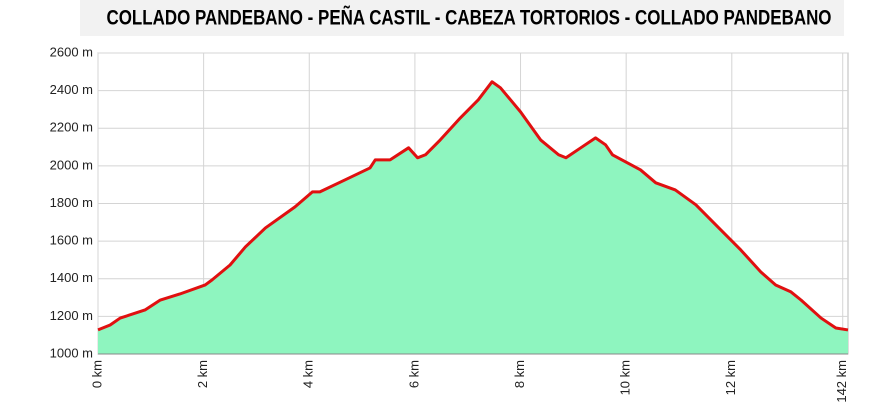  What do you see at coordinates (730, 377) in the screenshot?
I see `x-tick-label: 12 km` at bounding box center [730, 377].